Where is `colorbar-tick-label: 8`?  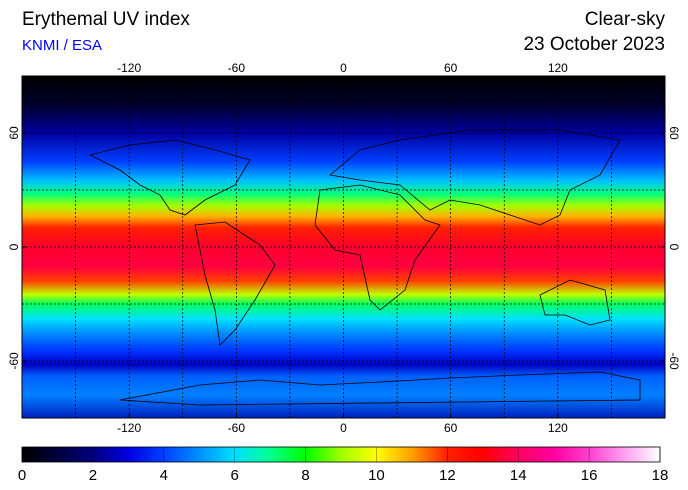
colorbar-tick-label: 8 is located at coordinates (305, 475).